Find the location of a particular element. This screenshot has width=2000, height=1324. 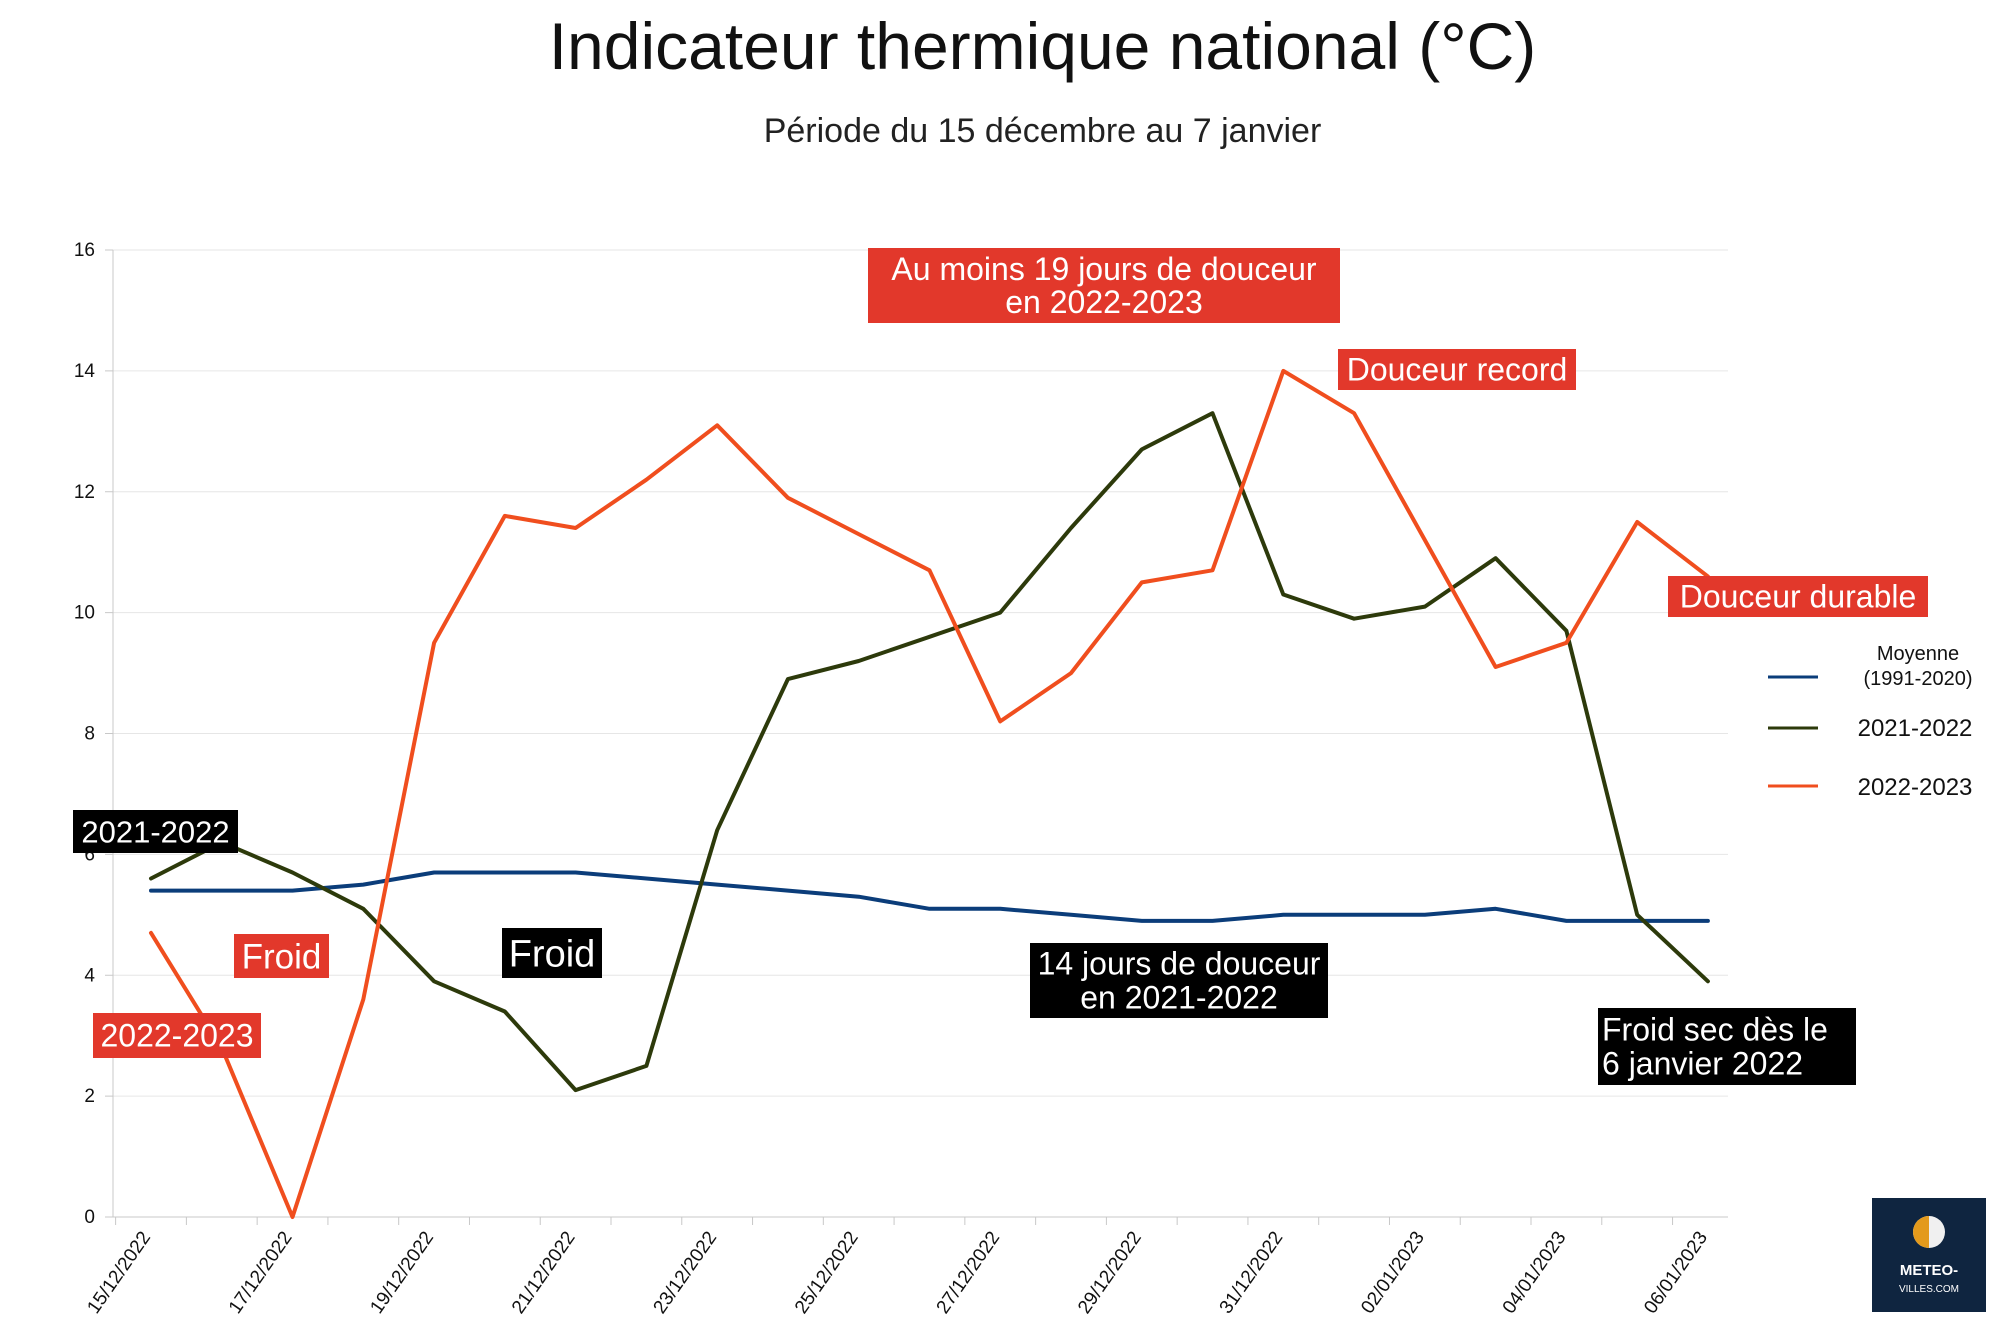

logo-line1: METEO- is located at coordinates (1929, 1270).